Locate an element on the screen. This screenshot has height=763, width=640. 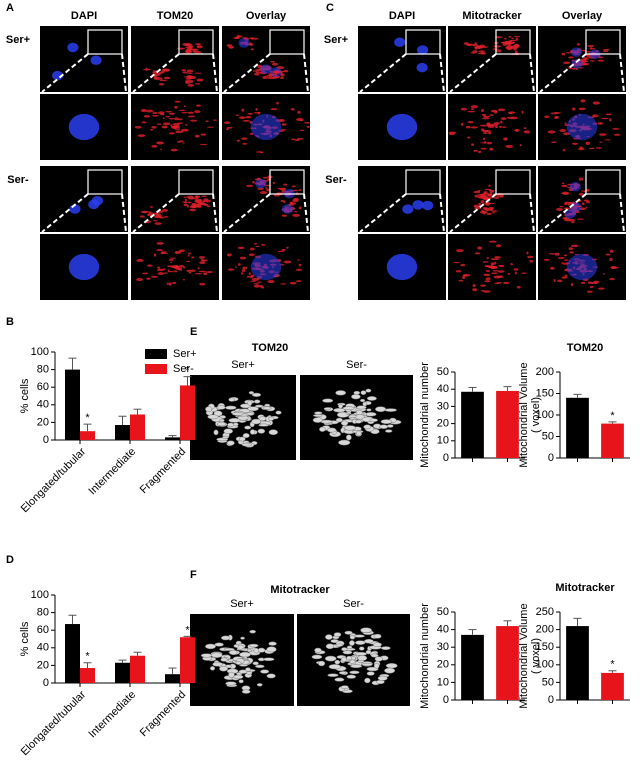
significance: * is located at coordinates (87, 657).